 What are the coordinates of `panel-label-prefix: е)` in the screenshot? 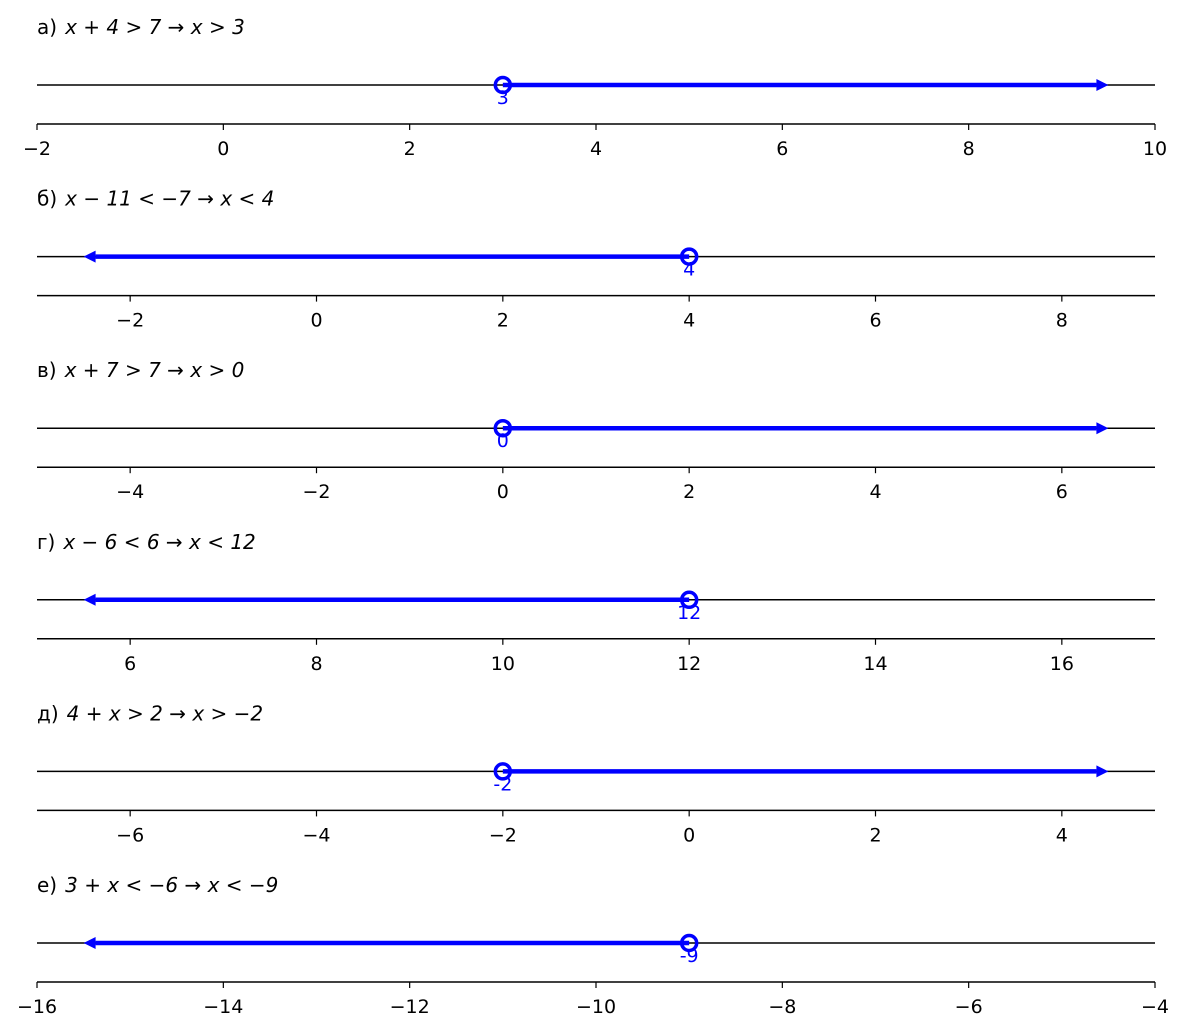 It's located at (47, 885).